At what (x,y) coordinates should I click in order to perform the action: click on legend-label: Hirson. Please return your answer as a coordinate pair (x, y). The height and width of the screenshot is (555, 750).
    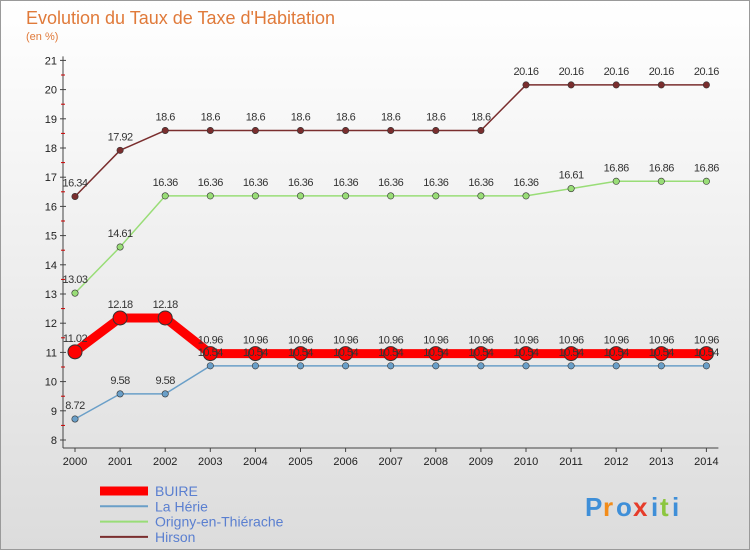
    Looking at the image, I should click on (175, 537).